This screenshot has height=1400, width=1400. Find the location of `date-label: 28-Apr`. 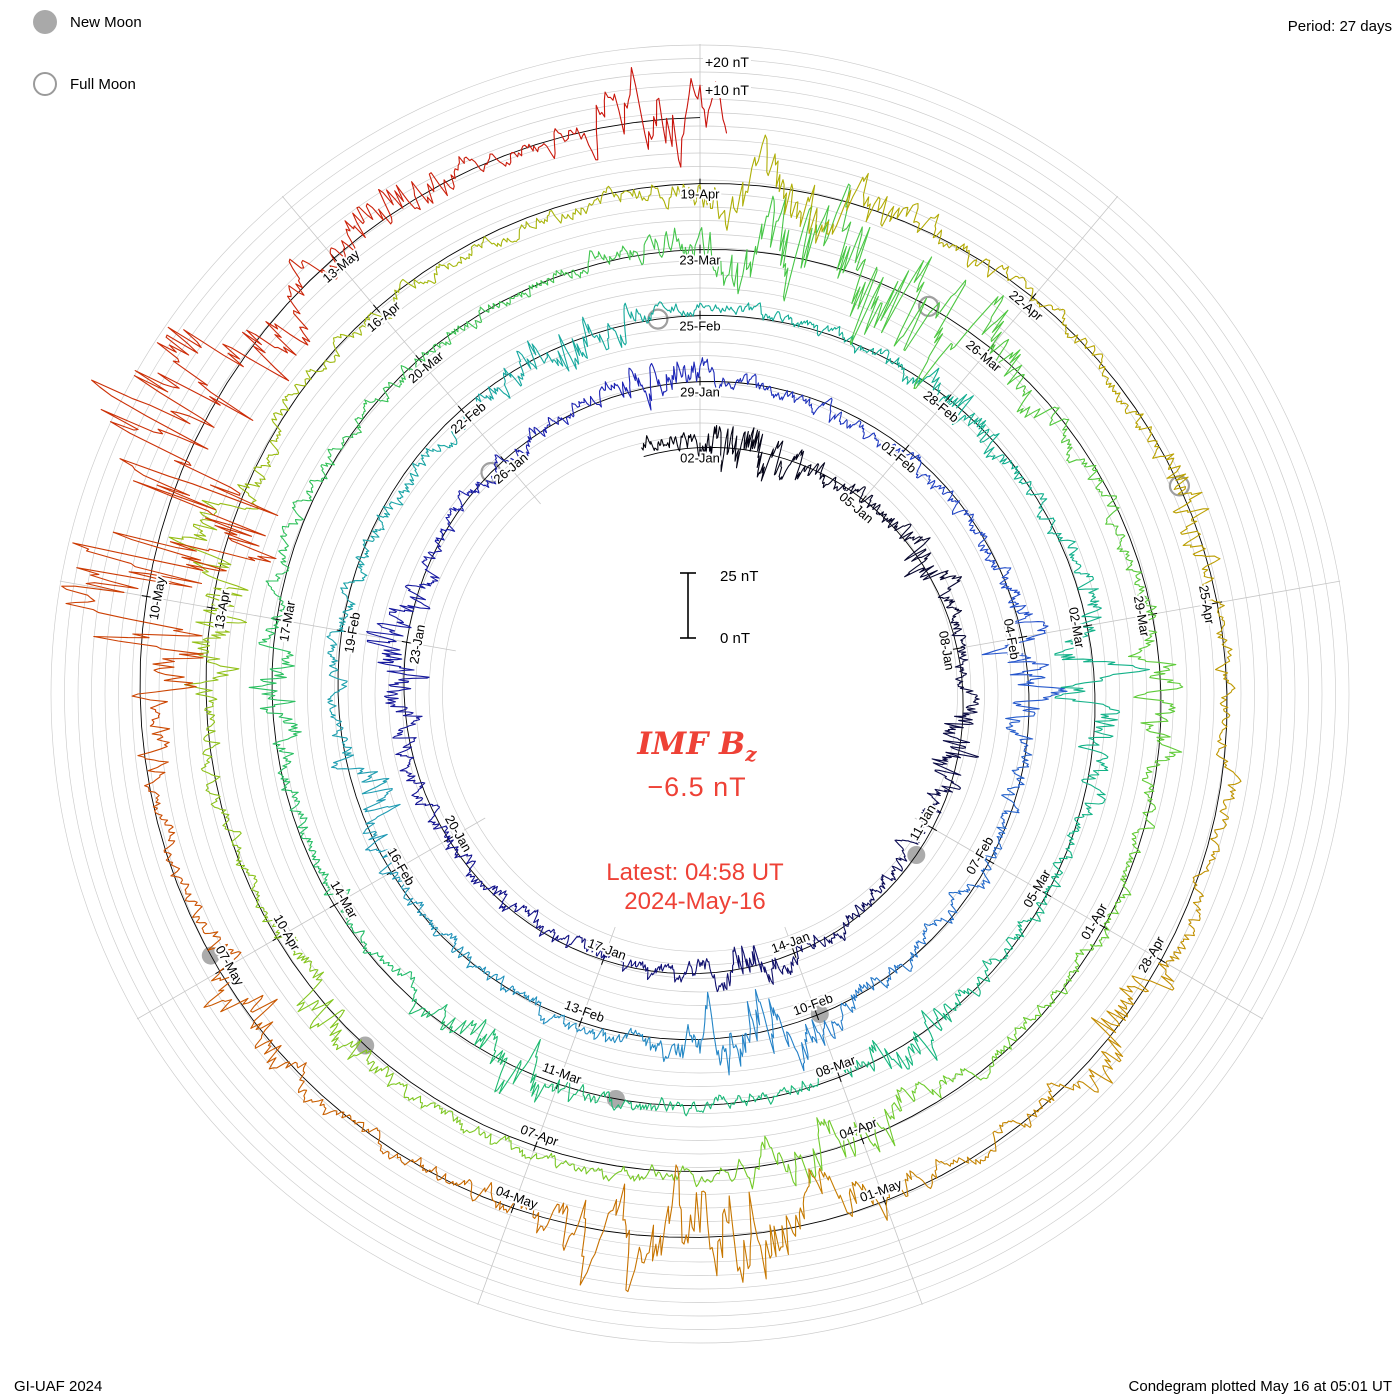

date-label: 28-Apr is located at coordinates (1151, 954).